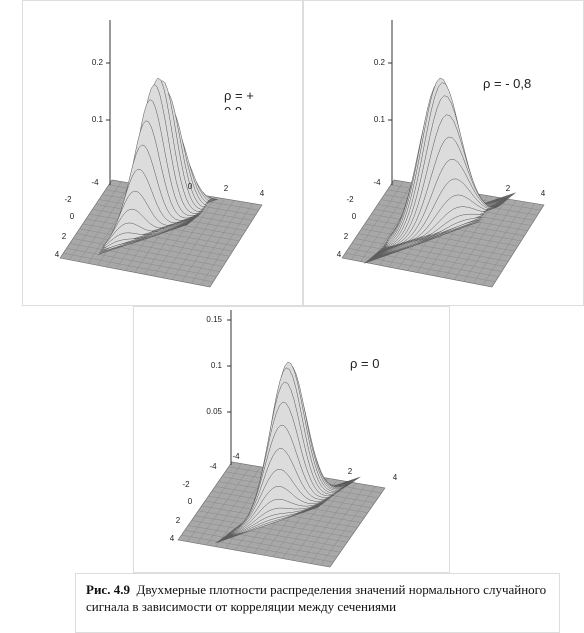 The height and width of the screenshot is (633, 584). Describe the element at coordinates (239, 99) in the screenshot. I see `rho-label: ρ = + 0,8` at that location.